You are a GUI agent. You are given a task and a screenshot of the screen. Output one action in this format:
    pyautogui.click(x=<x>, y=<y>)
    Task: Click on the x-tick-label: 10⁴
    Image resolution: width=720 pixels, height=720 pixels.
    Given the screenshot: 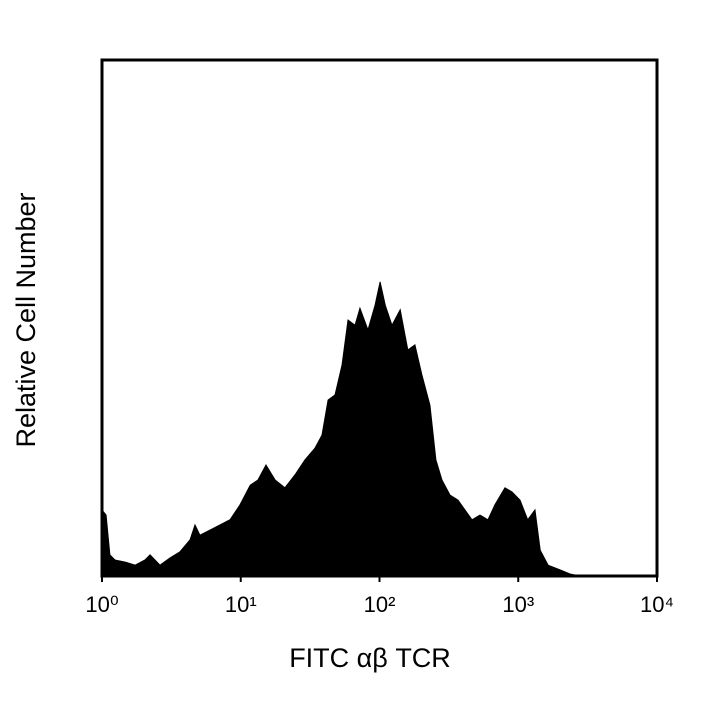 What is the action you would take?
    pyautogui.click(x=657, y=604)
    